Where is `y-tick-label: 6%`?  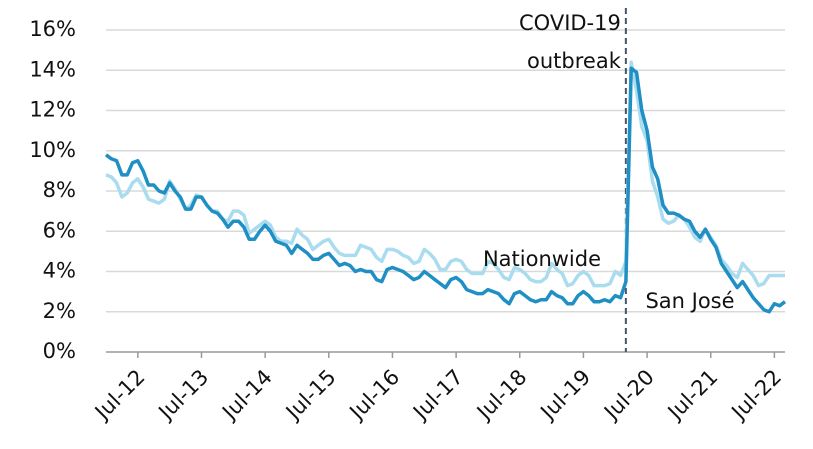 y-tick-label: 6% is located at coordinates (59, 230).